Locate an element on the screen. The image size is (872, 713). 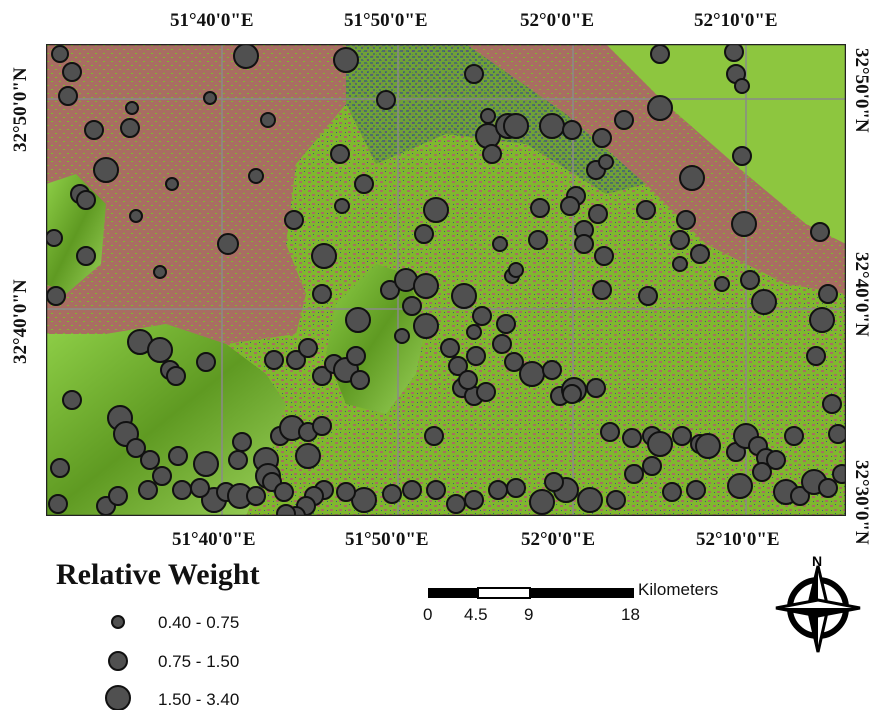
plain-northeast is located at coordinates (726, 144).